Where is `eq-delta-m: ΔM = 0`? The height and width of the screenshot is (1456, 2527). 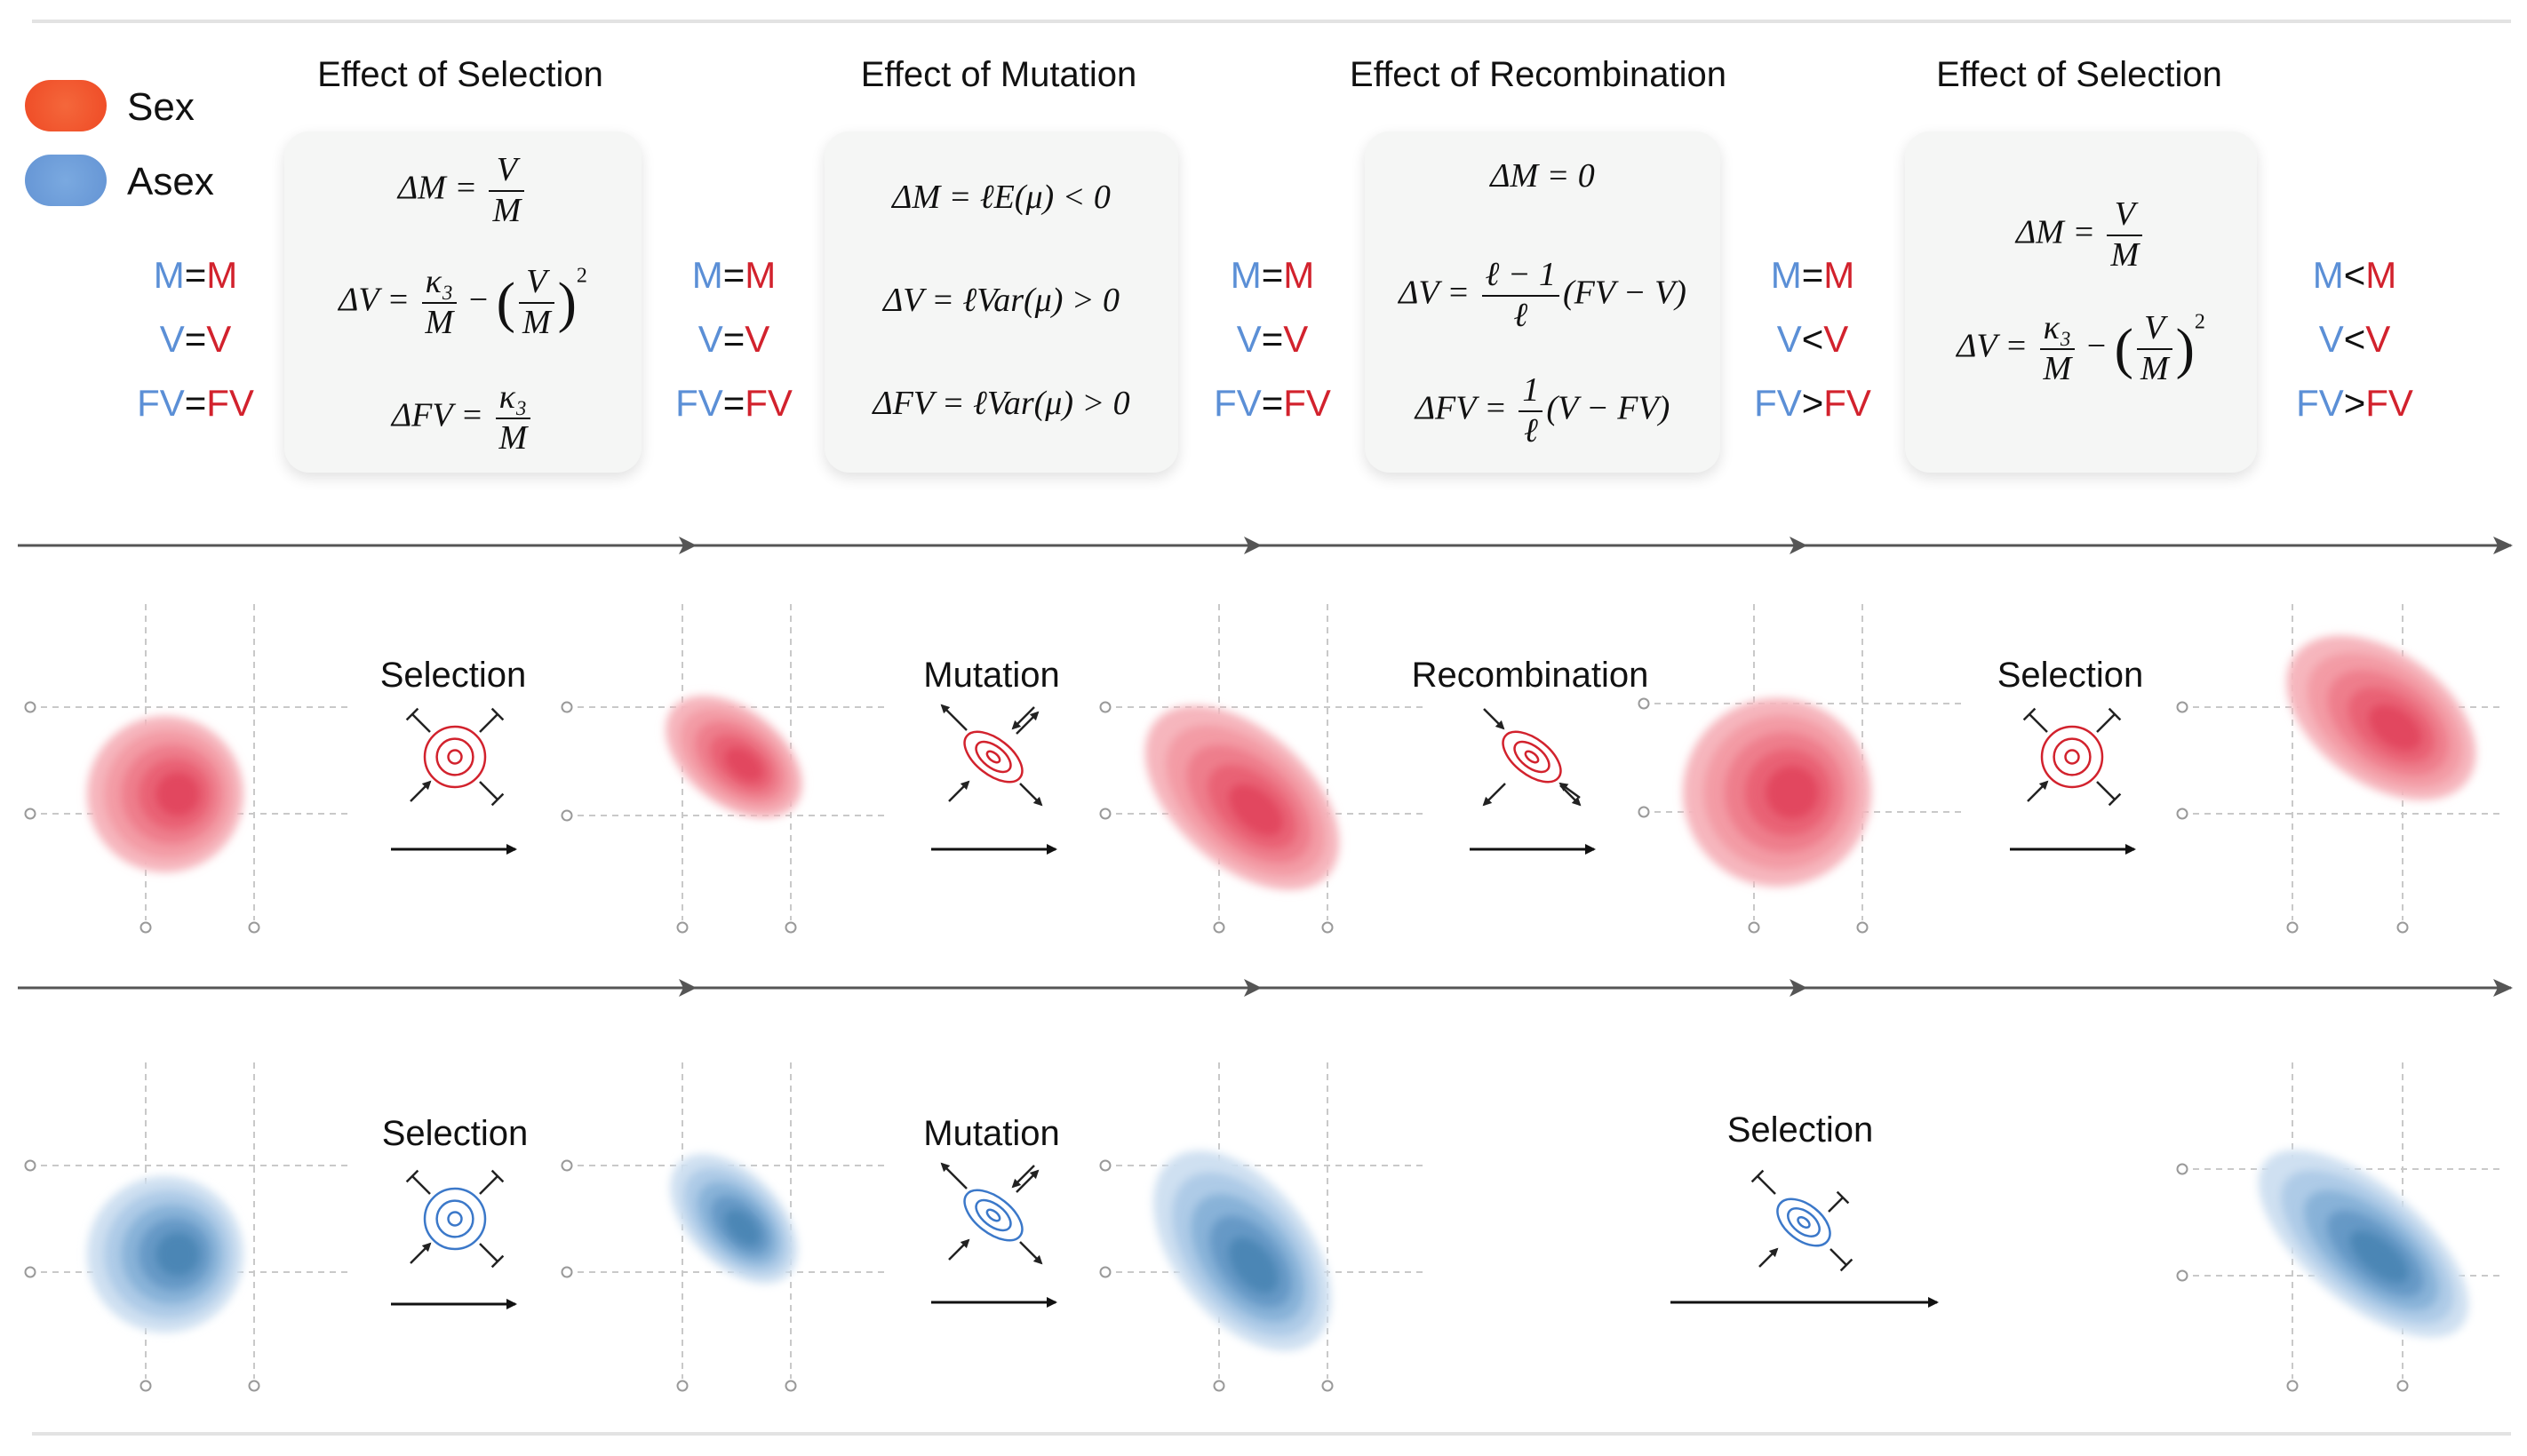
eq-delta-m: ΔM = 0 is located at coordinates (1542, 176).